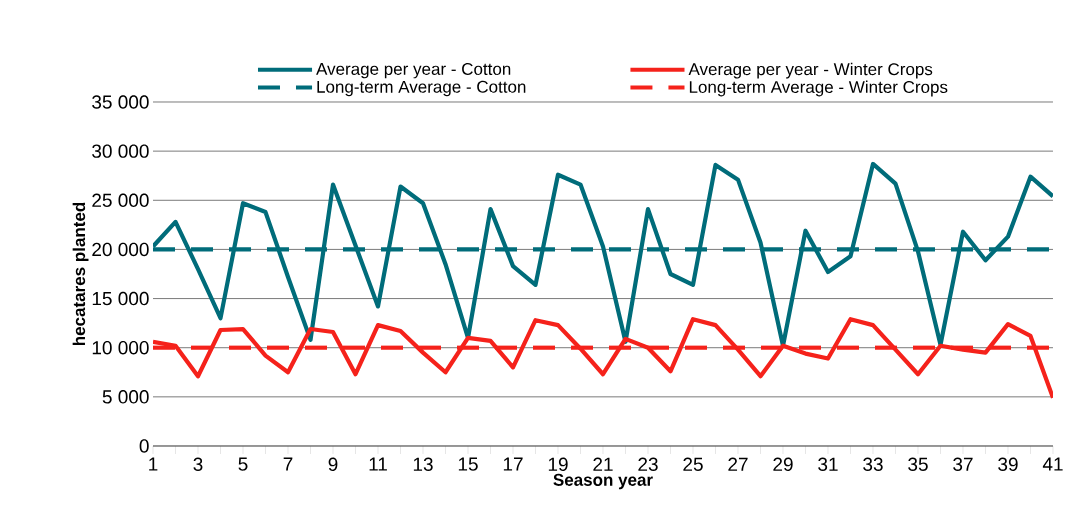  Describe the element at coordinates (413, 70) in the screenshot. I see `legend-label: Average per year - Cotton` at that location.